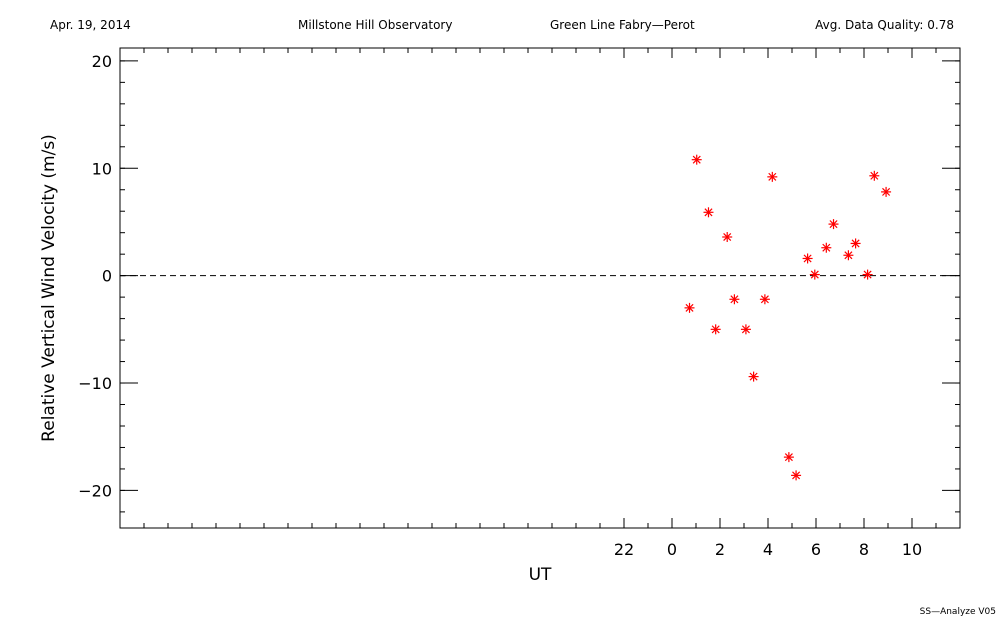 This screenshot has width=1000, height=625. Describe the element at coordinates (788, 317) in the screenshot. I see `data-points` at that location.